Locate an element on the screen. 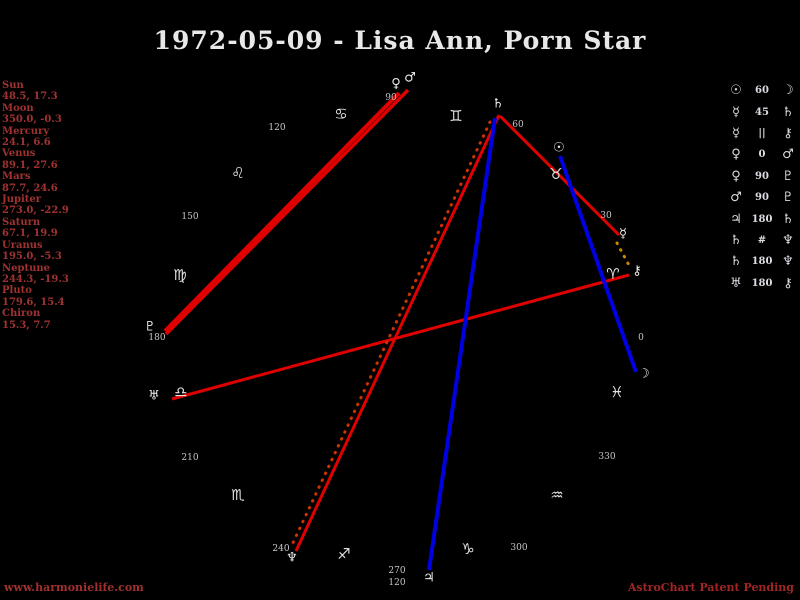 This screenshot has height=600, width=800. planet-name-pluto: Pluto is located at coordinates (17, 291).